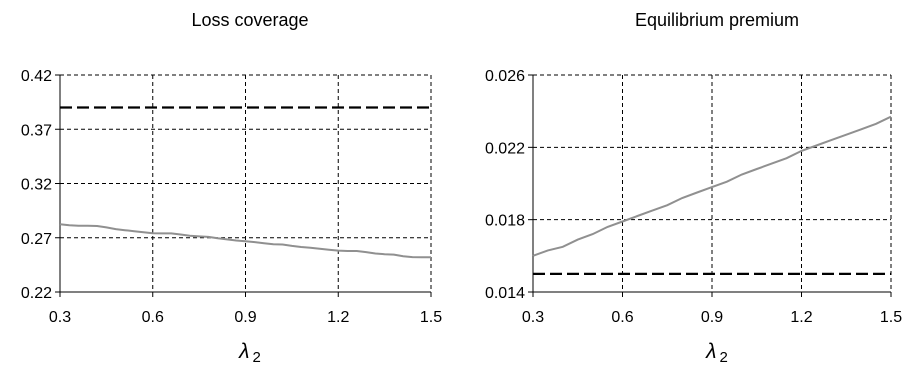  Describe the element at coordinates (245, 241) in the screenshot. I see `data-series-line` at that location.